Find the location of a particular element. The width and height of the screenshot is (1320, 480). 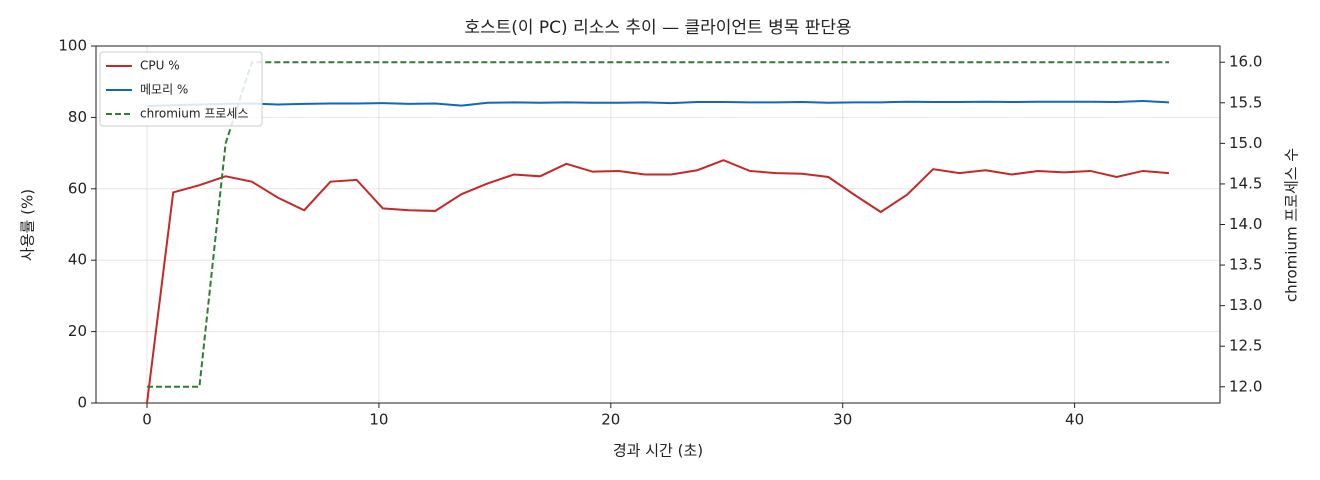

x-tick-label: 30 is located at coordinates (842, 420).